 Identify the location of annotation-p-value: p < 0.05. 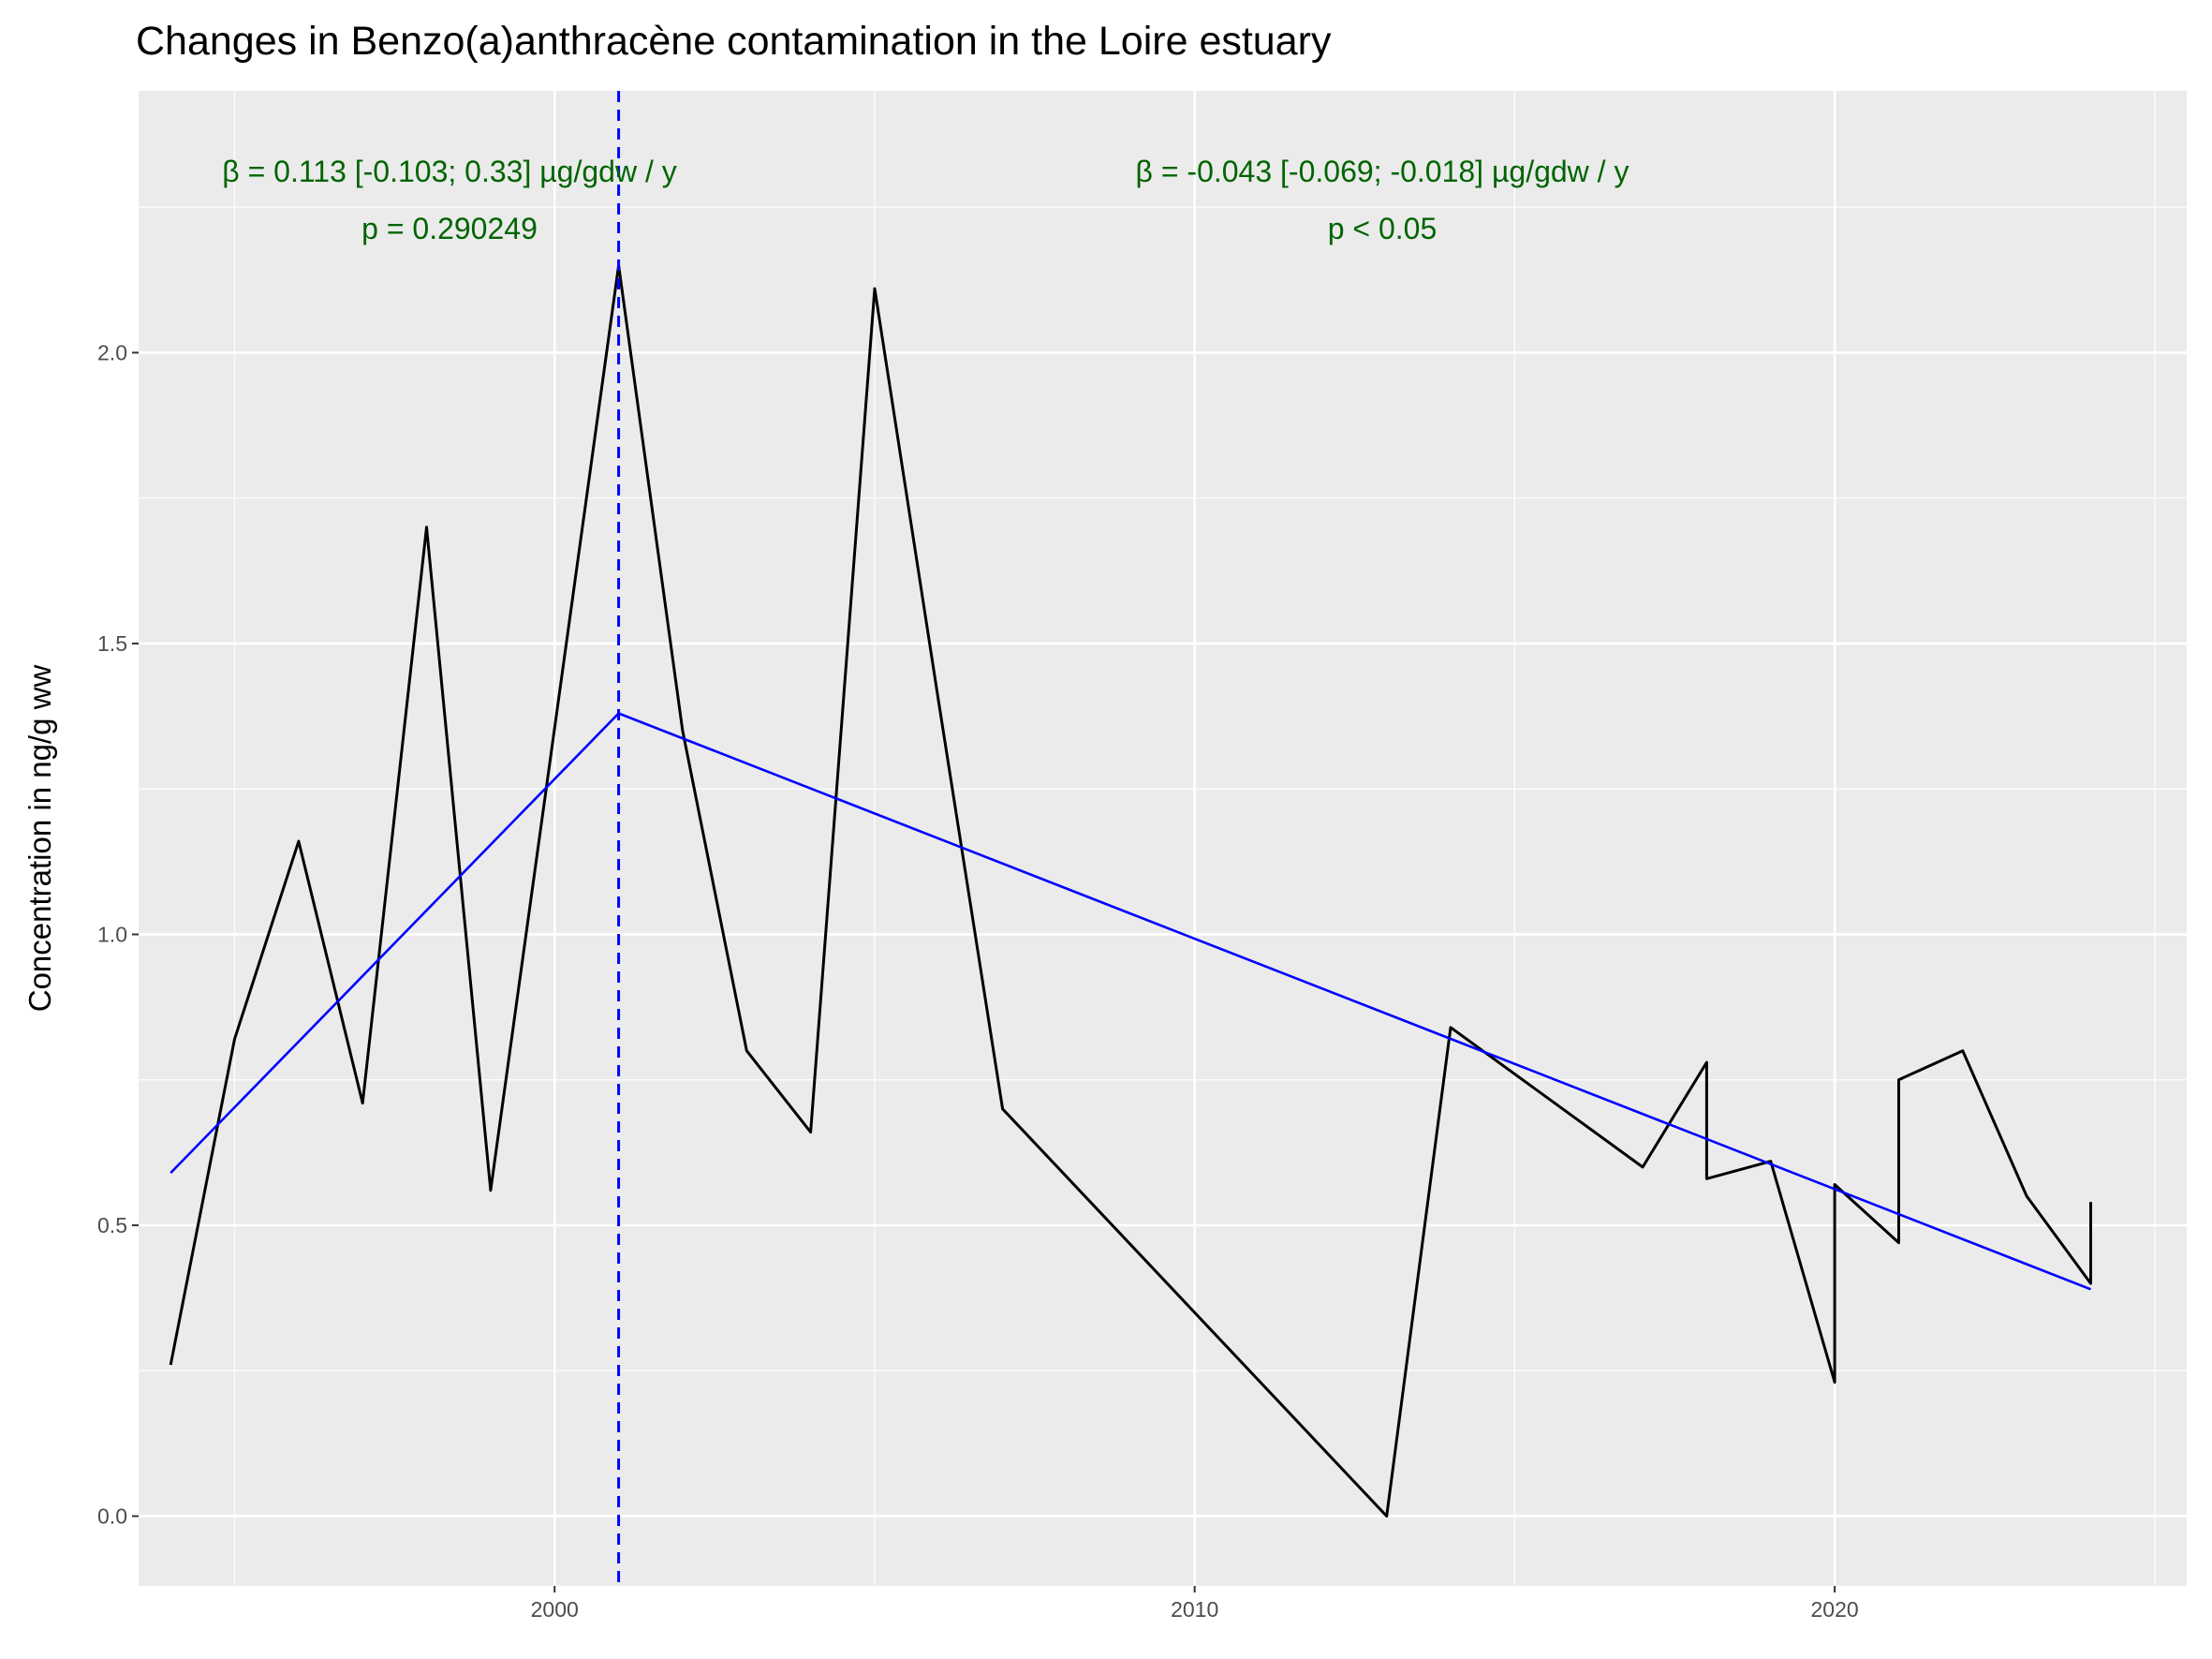
(1383, 228).